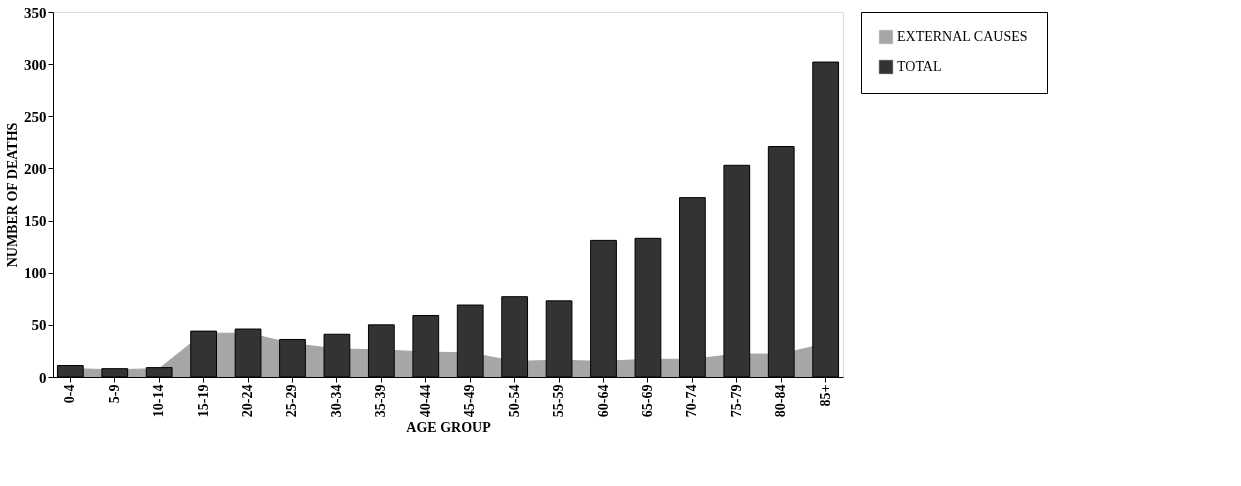 This screenshot has height=486, width=1241. Describe the element at coordinates (35, 64) in the screenshot. I see `y-tick-label: 300` at that location.